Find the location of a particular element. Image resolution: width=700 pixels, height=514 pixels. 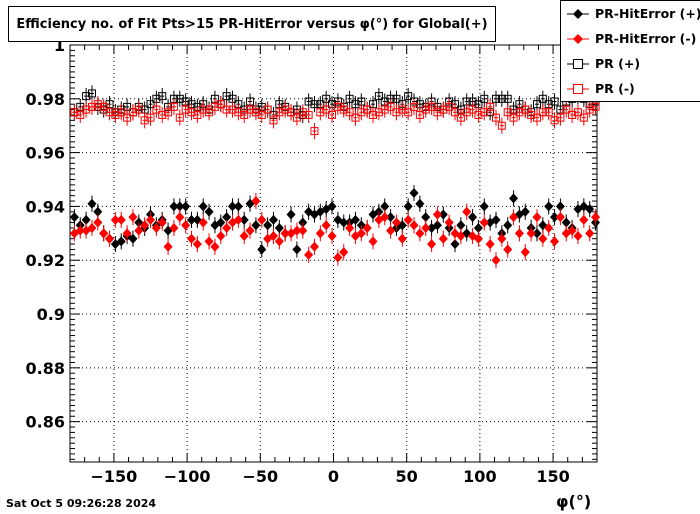

legend-label: PR (+) is located at coordinates (618, 63).